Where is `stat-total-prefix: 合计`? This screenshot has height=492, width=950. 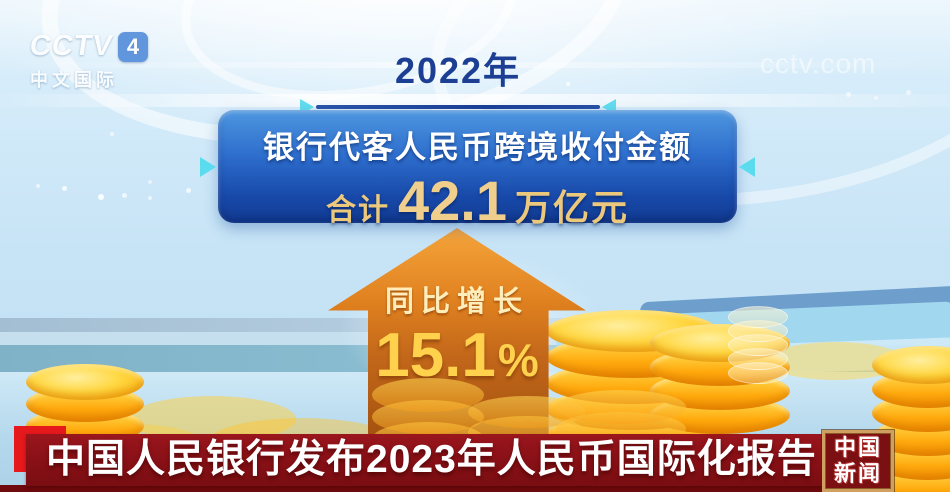 stat-total-prefix: 合计 is located at coordinates (357, 210).